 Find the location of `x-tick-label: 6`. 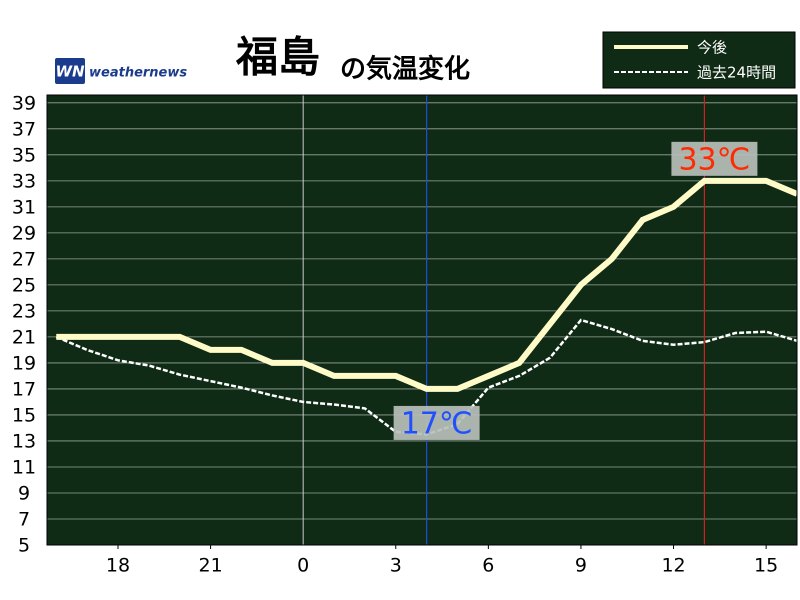

x-tick-label: 6 is located at coordinates (488, 566).